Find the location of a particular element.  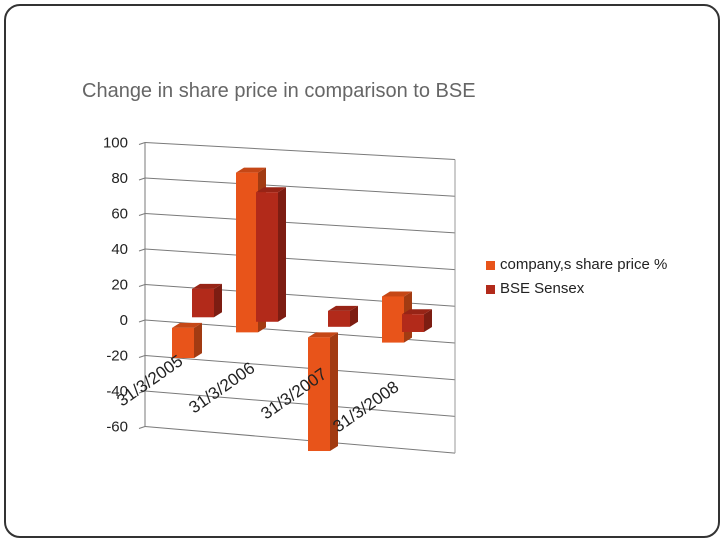

legend-item-bse: BSE Sensex is located at coordinates (591, 289).